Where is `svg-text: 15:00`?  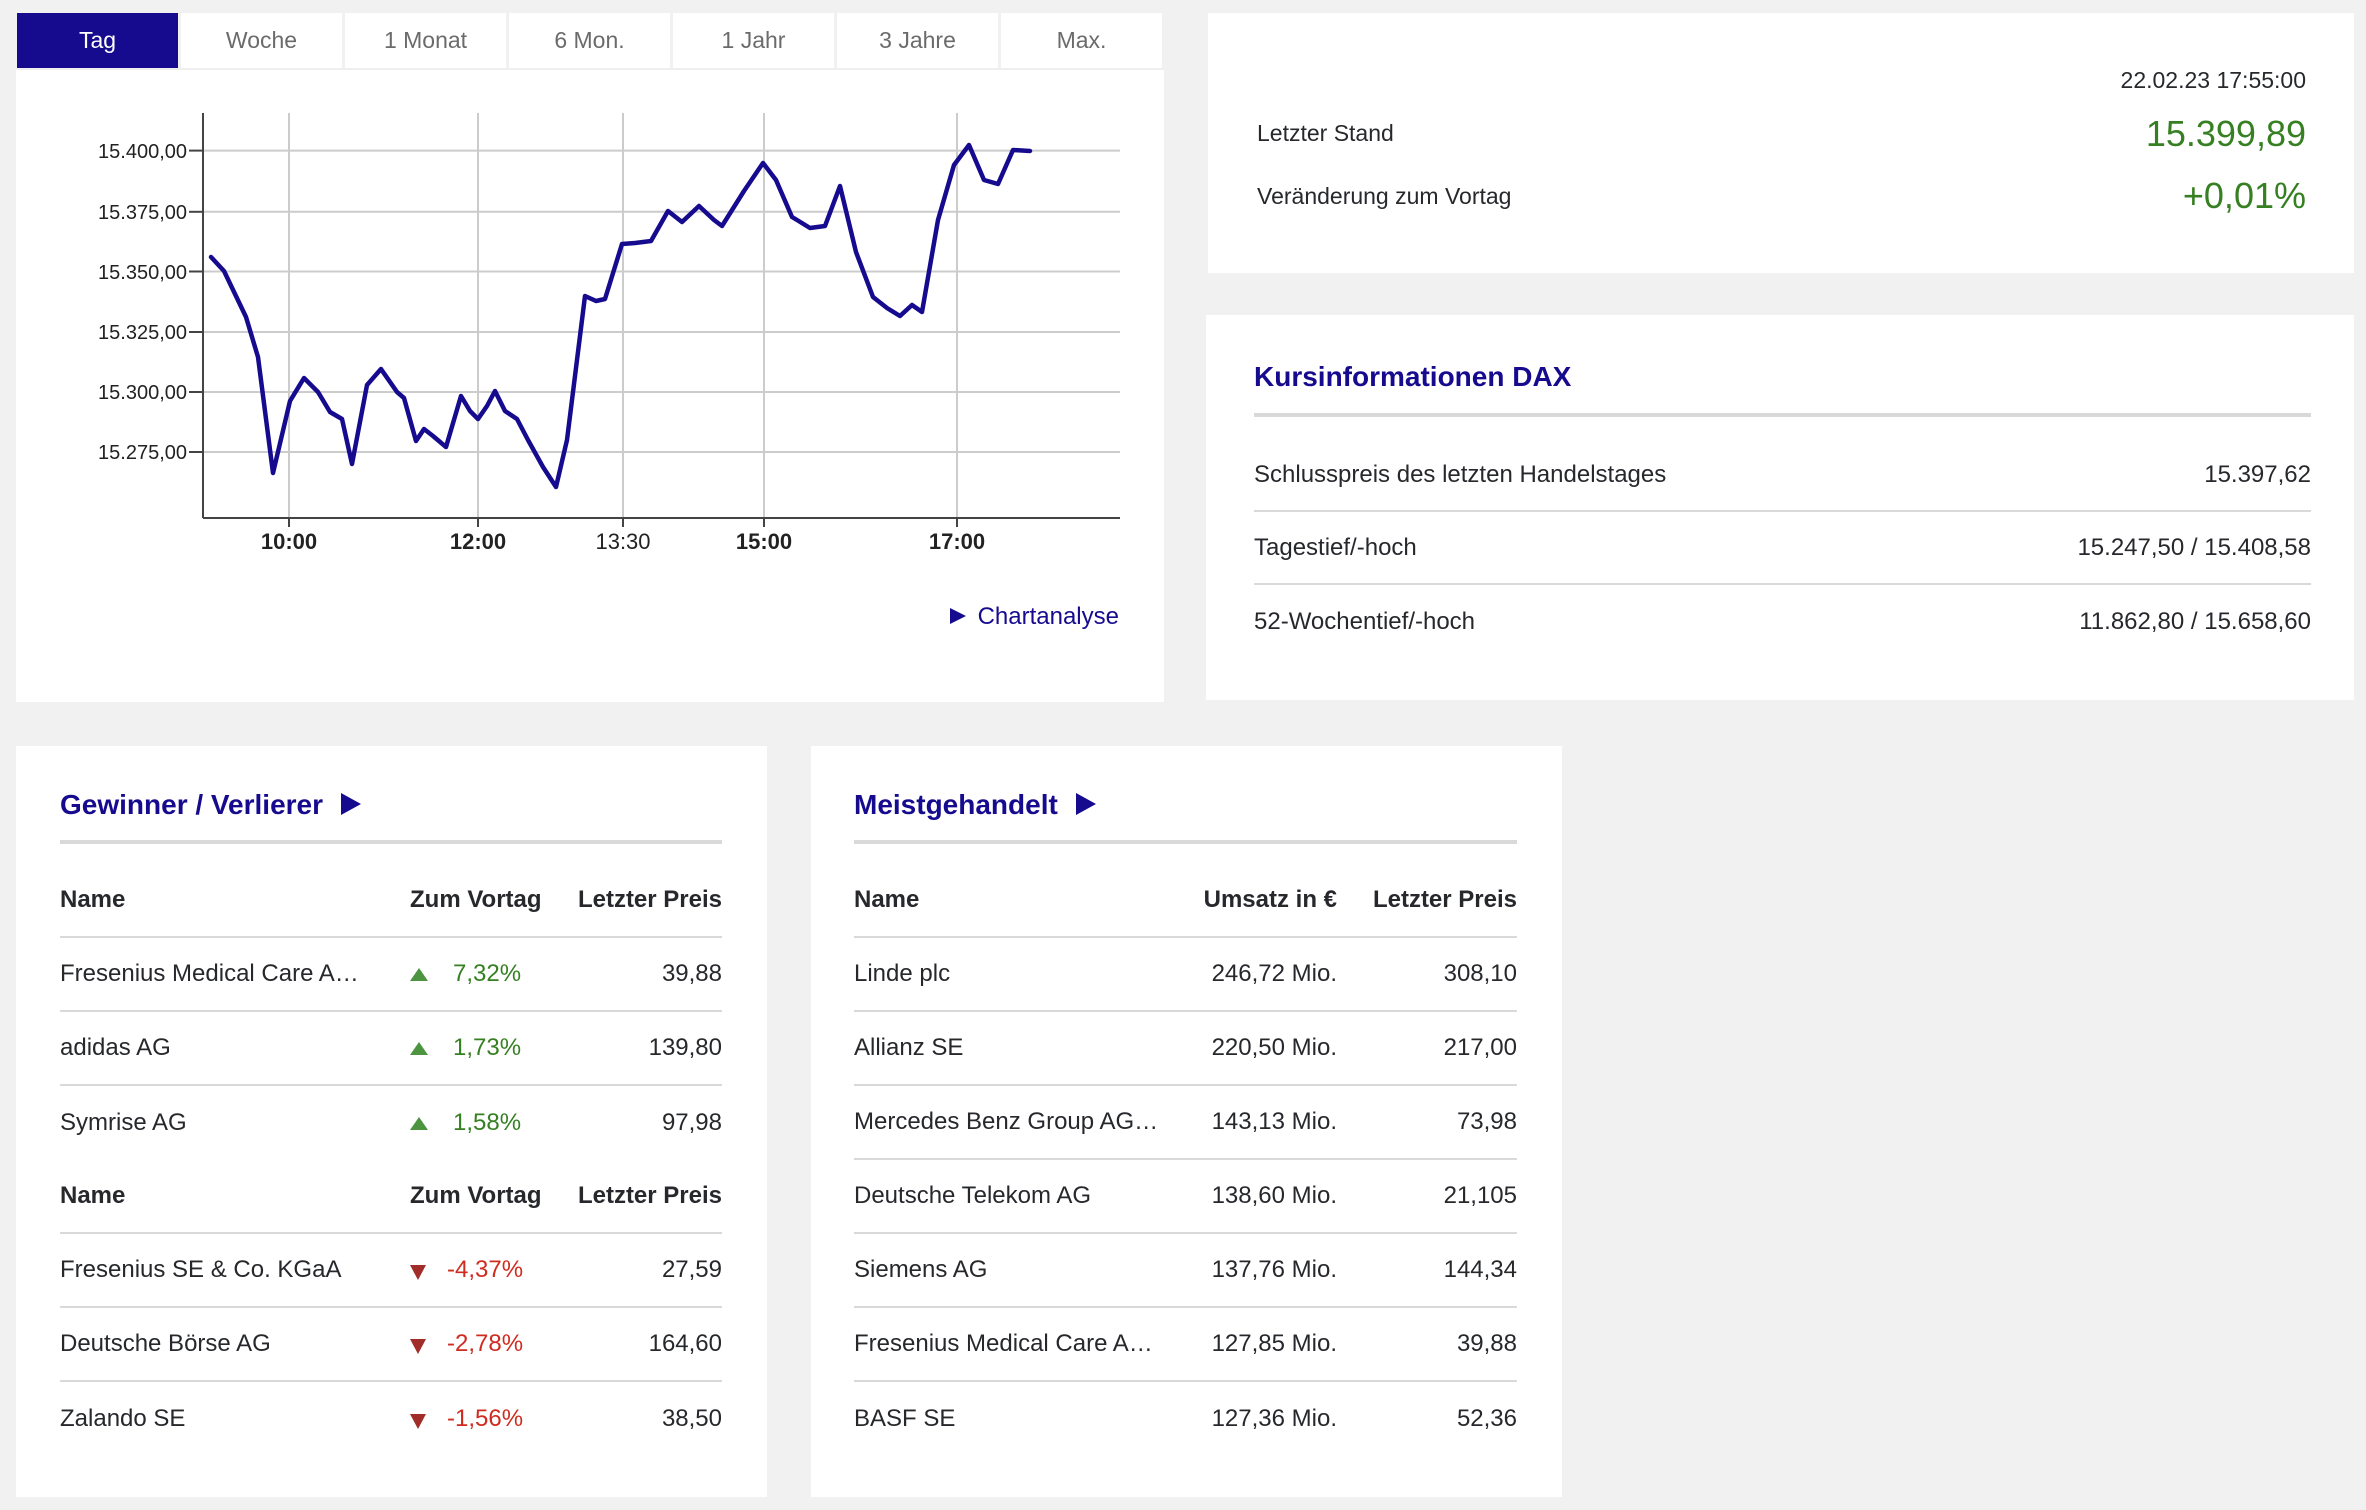
svg-text: 15:00 is located at coordinates (764, 541).